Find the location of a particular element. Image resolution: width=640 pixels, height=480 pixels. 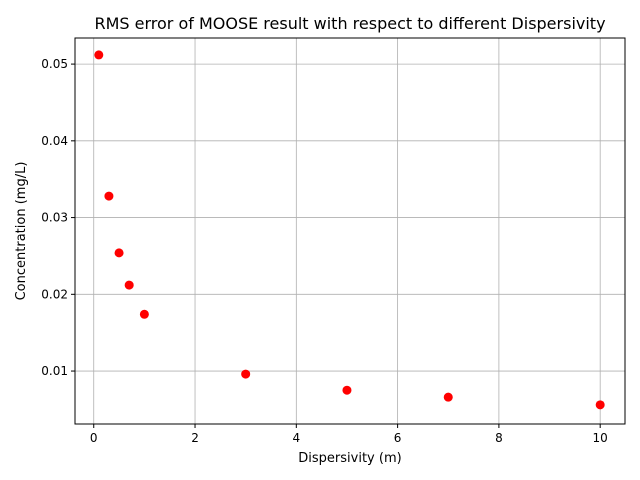

x-tick-label: 0 is located at coordinates (94, 438).